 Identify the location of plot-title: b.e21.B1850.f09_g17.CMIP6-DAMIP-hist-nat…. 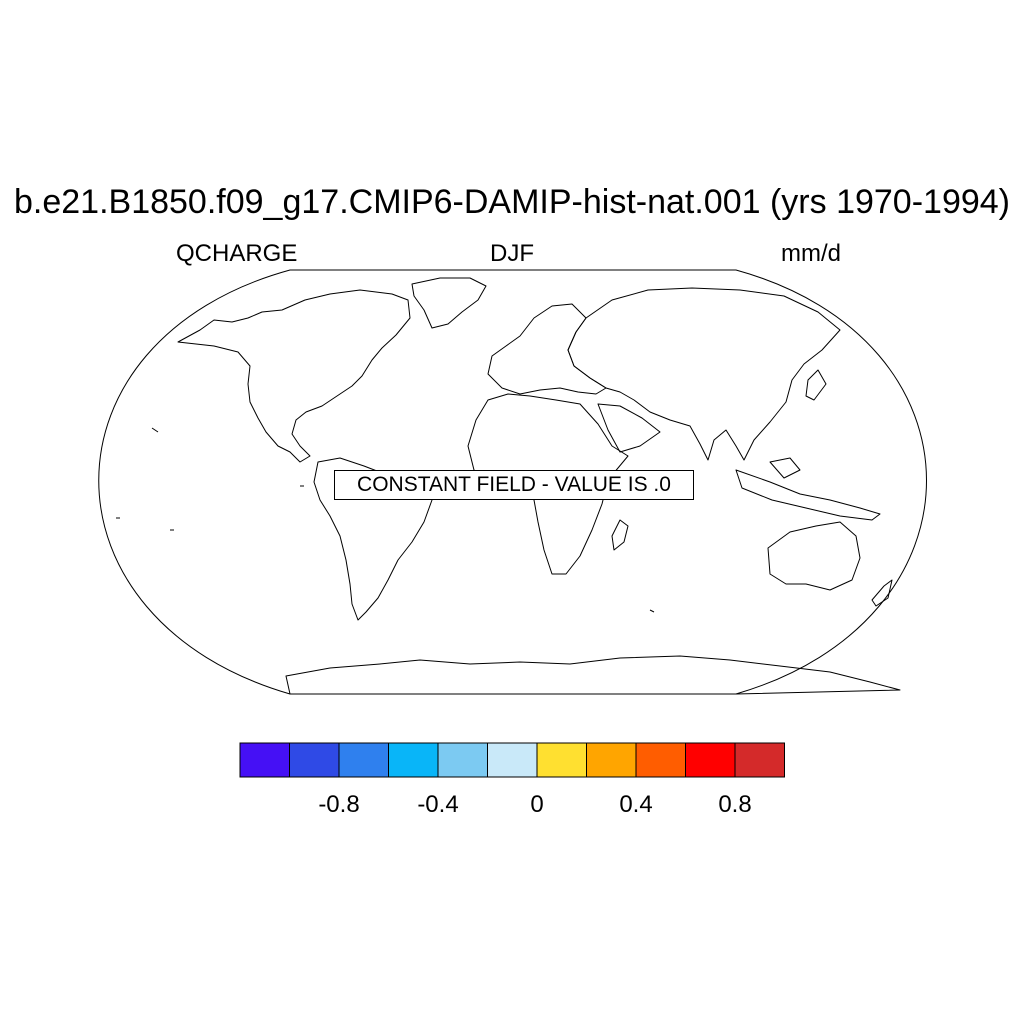
(512, 202).